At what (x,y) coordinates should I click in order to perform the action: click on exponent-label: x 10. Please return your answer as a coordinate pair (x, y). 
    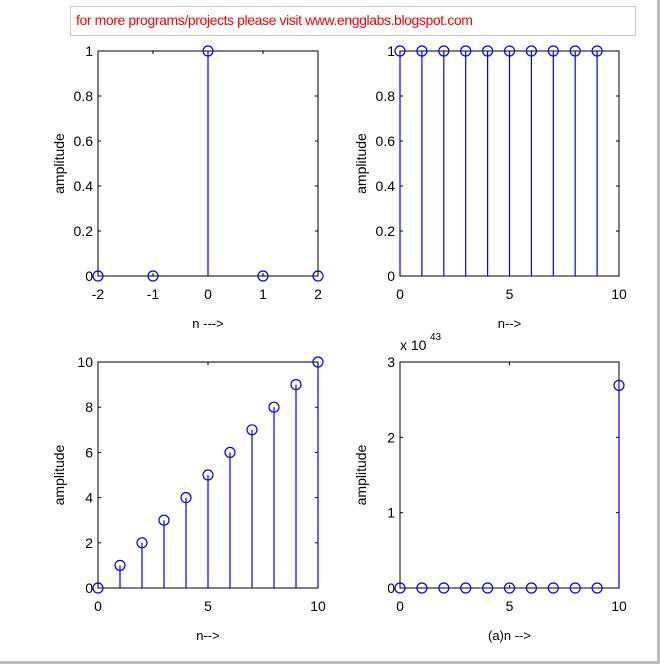
    Looking at the image, I should click on (413, 345).